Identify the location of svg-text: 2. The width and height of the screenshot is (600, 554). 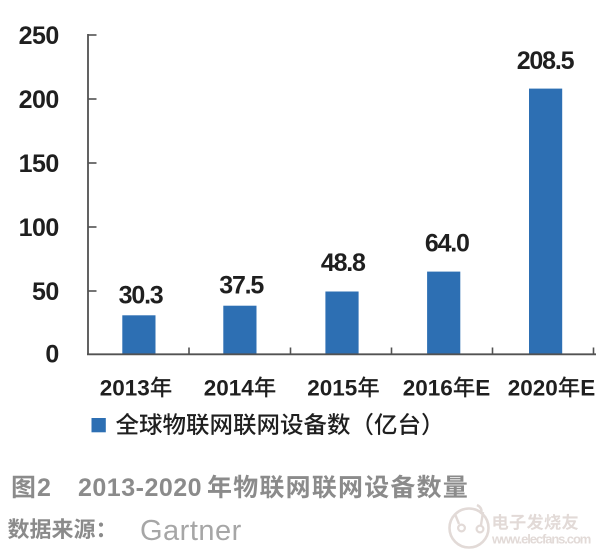
(44, 488).